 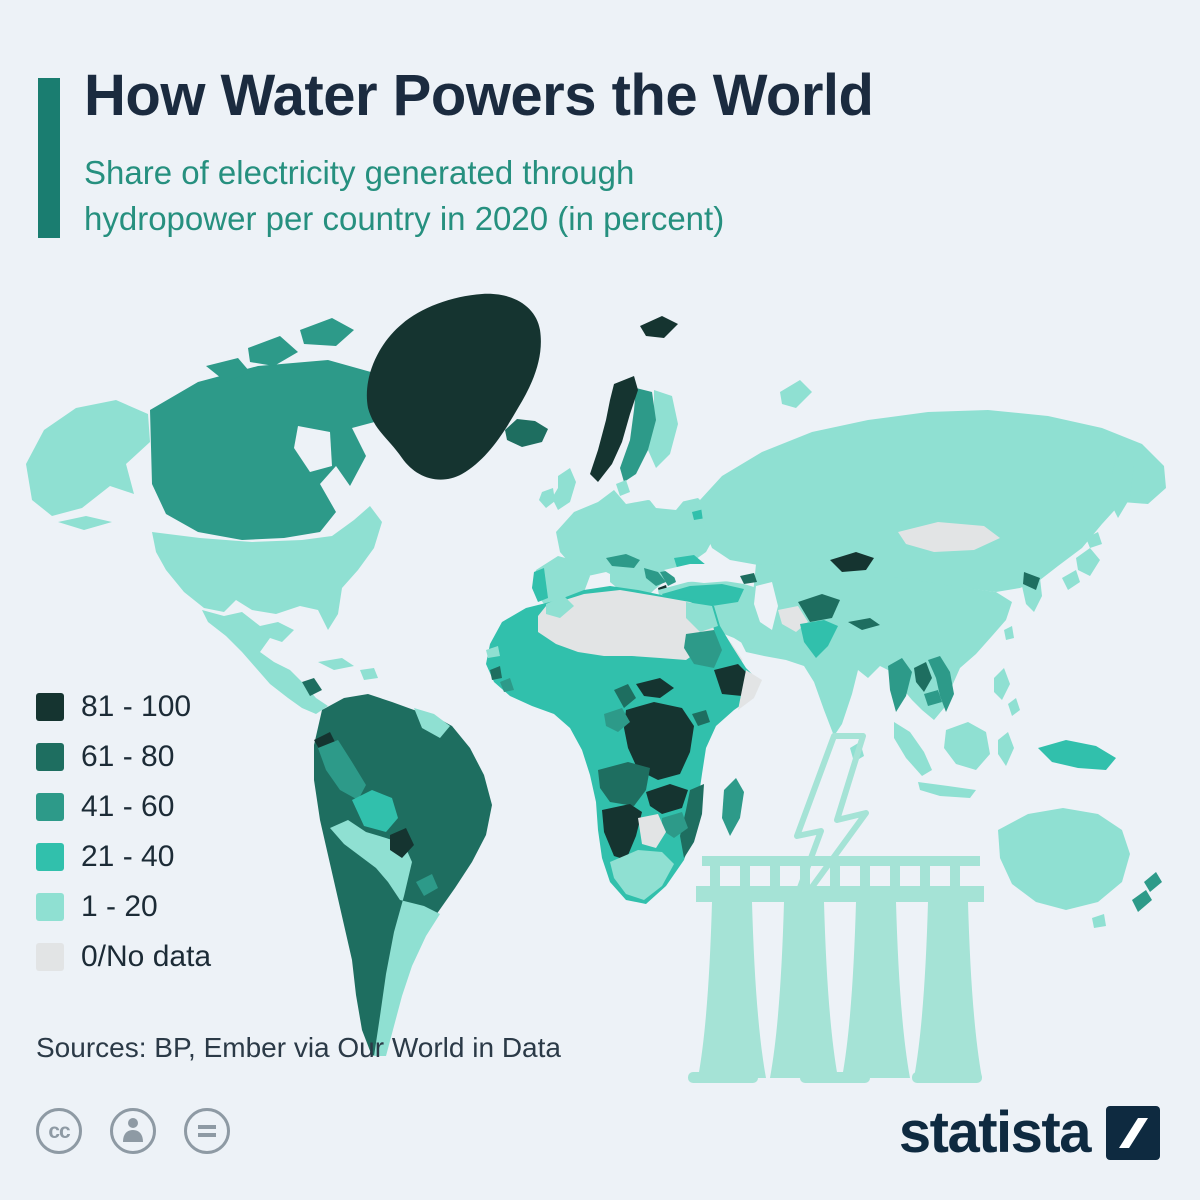 I want to click on page-title: How Water Powers the World, so click(x=479, y=95).